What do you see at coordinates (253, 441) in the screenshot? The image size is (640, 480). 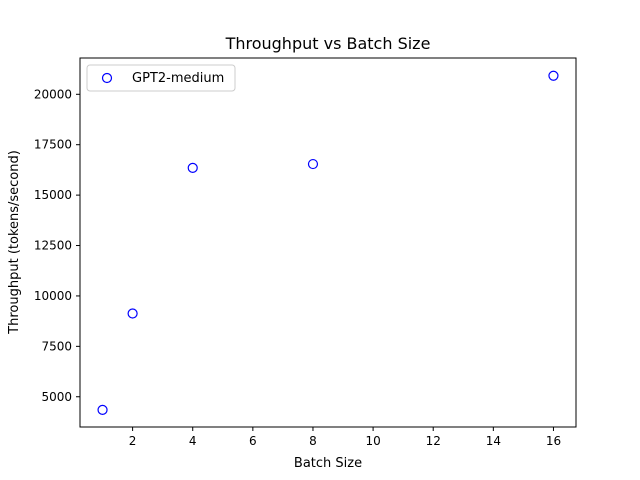 I see `x-tick-label: 6` at bounding box center [253, 441].